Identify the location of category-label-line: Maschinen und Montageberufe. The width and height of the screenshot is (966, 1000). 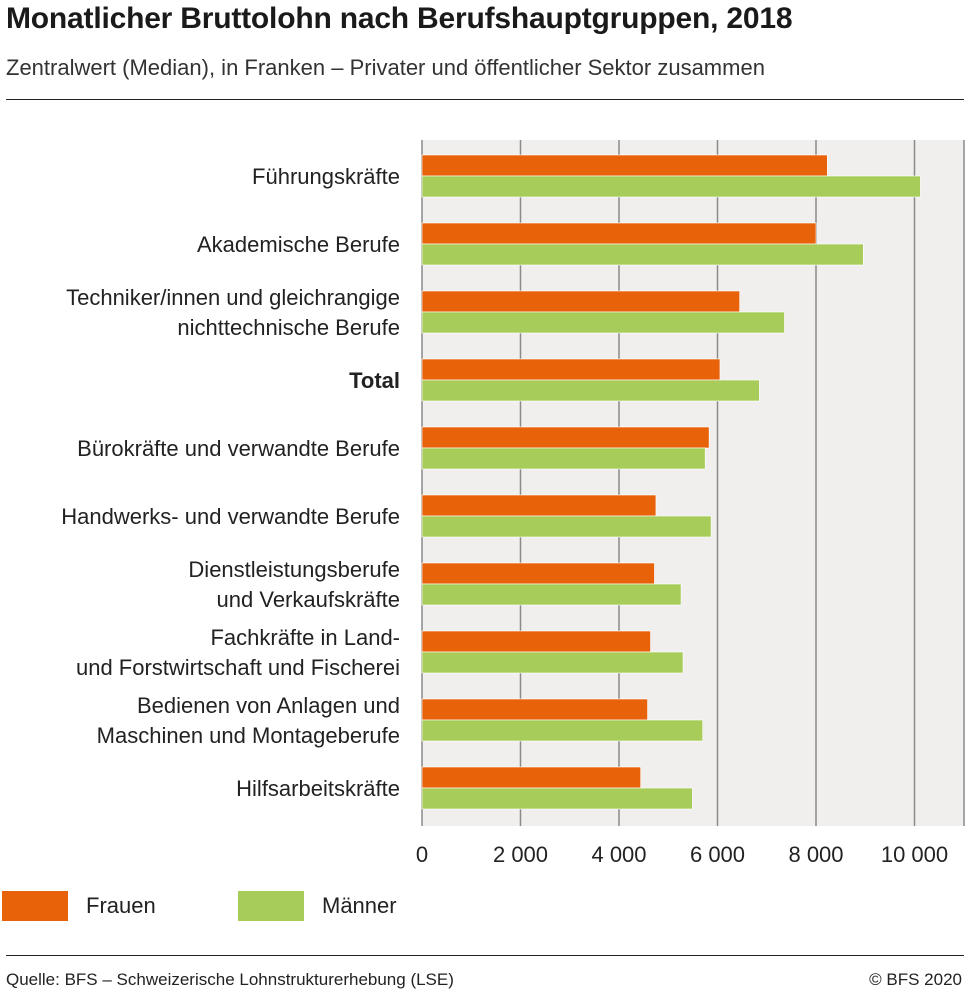
(248, 735).